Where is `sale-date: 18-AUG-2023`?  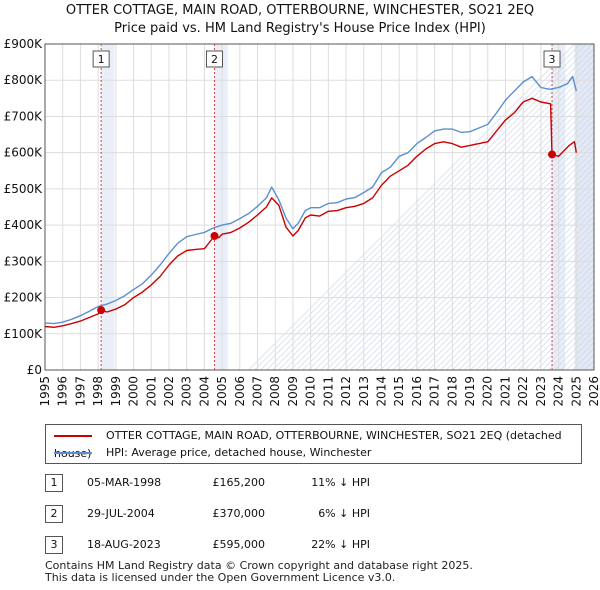 sale-date: 18-AUG-2023 is located at coordinates (124, 544).